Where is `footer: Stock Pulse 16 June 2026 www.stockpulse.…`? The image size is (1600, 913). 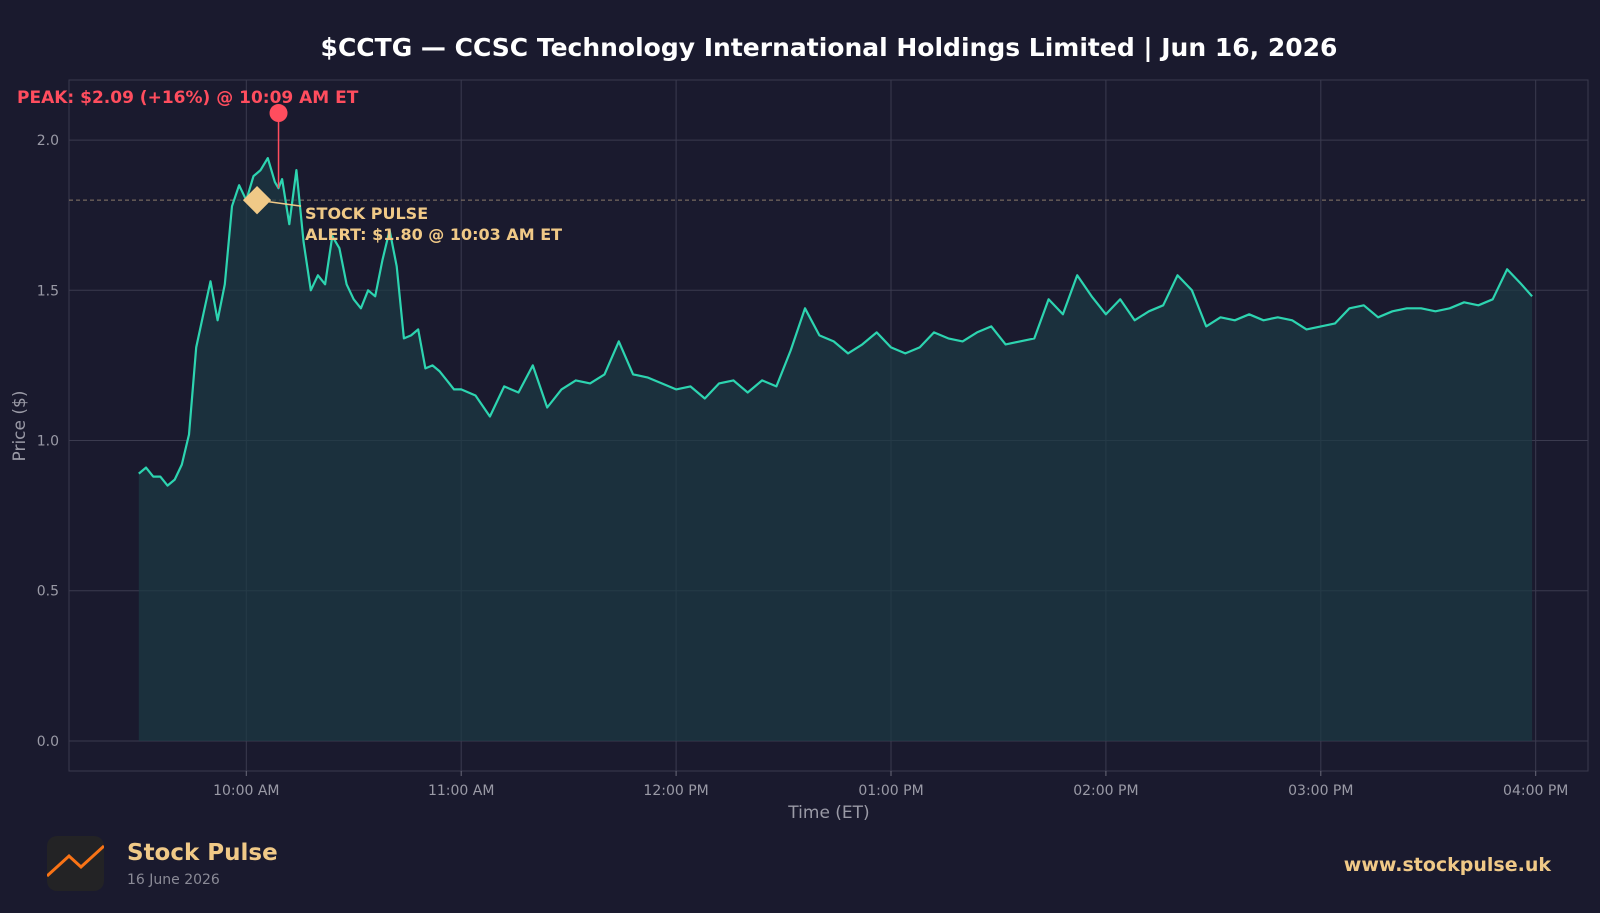 footer: Stock Pulse 16 June 2026 www.stockpulse.… is located at coordinates (800, 866).